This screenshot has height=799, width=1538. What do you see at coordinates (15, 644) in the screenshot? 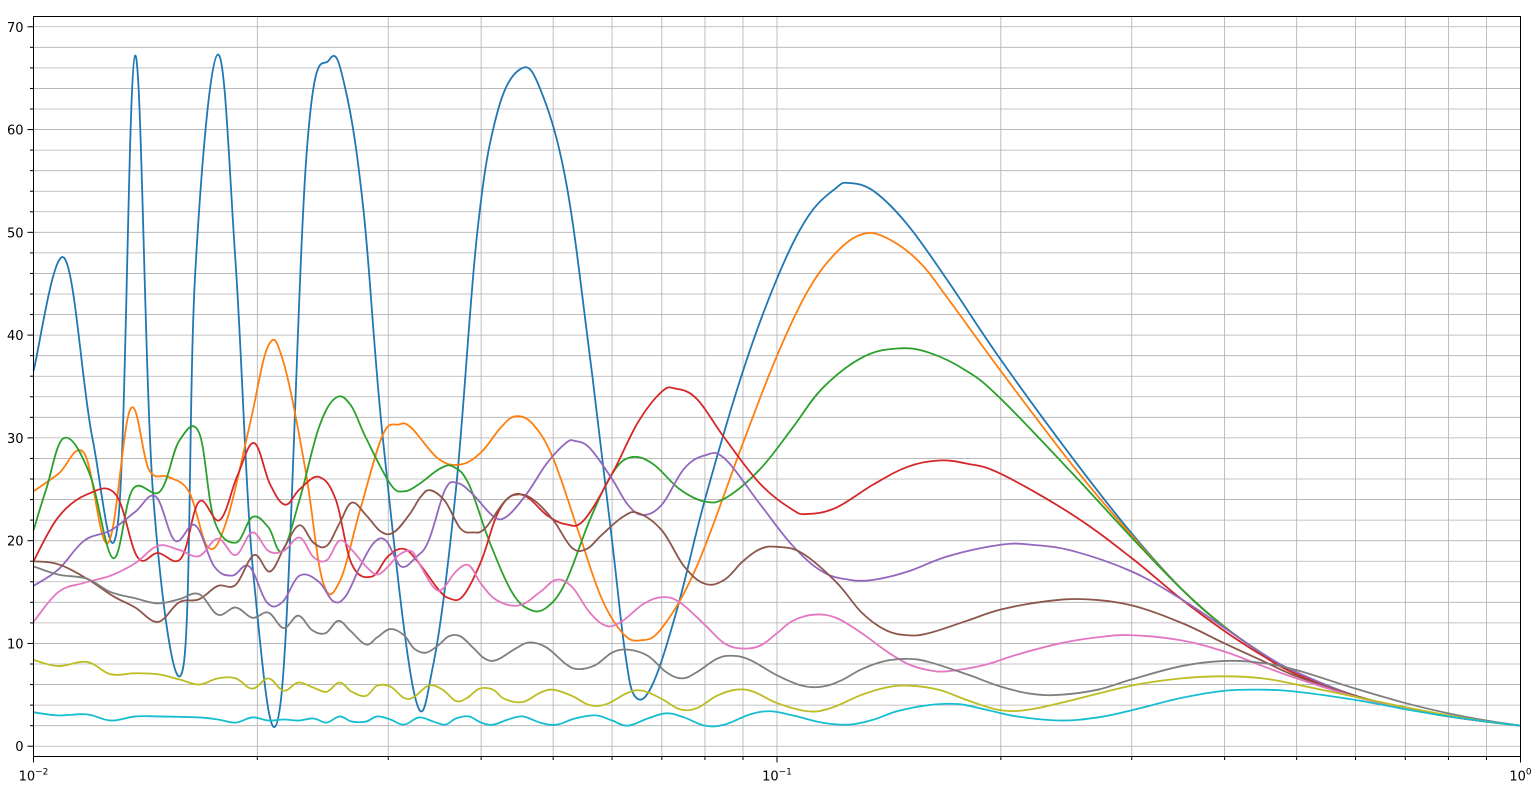
I see `y-tick-label: 10` at bounding box center [15, 644].